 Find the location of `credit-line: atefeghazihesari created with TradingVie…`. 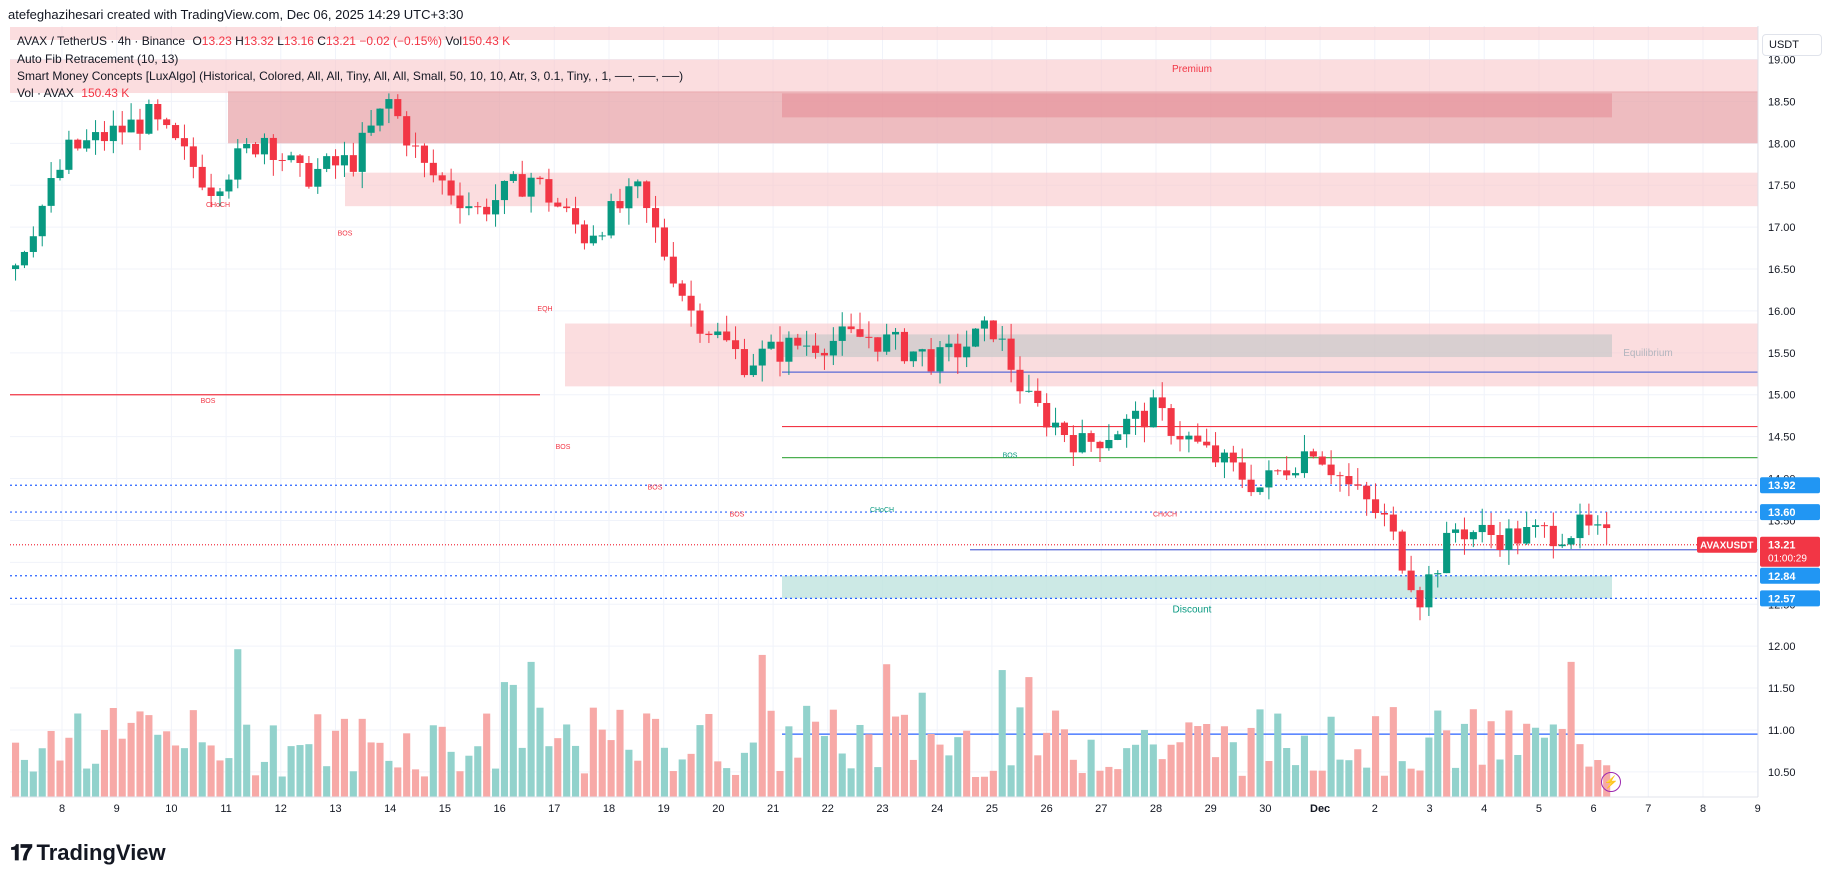

credit-line: atefeghazihesari created with TradingVie… is located at coordinates (236, 14).